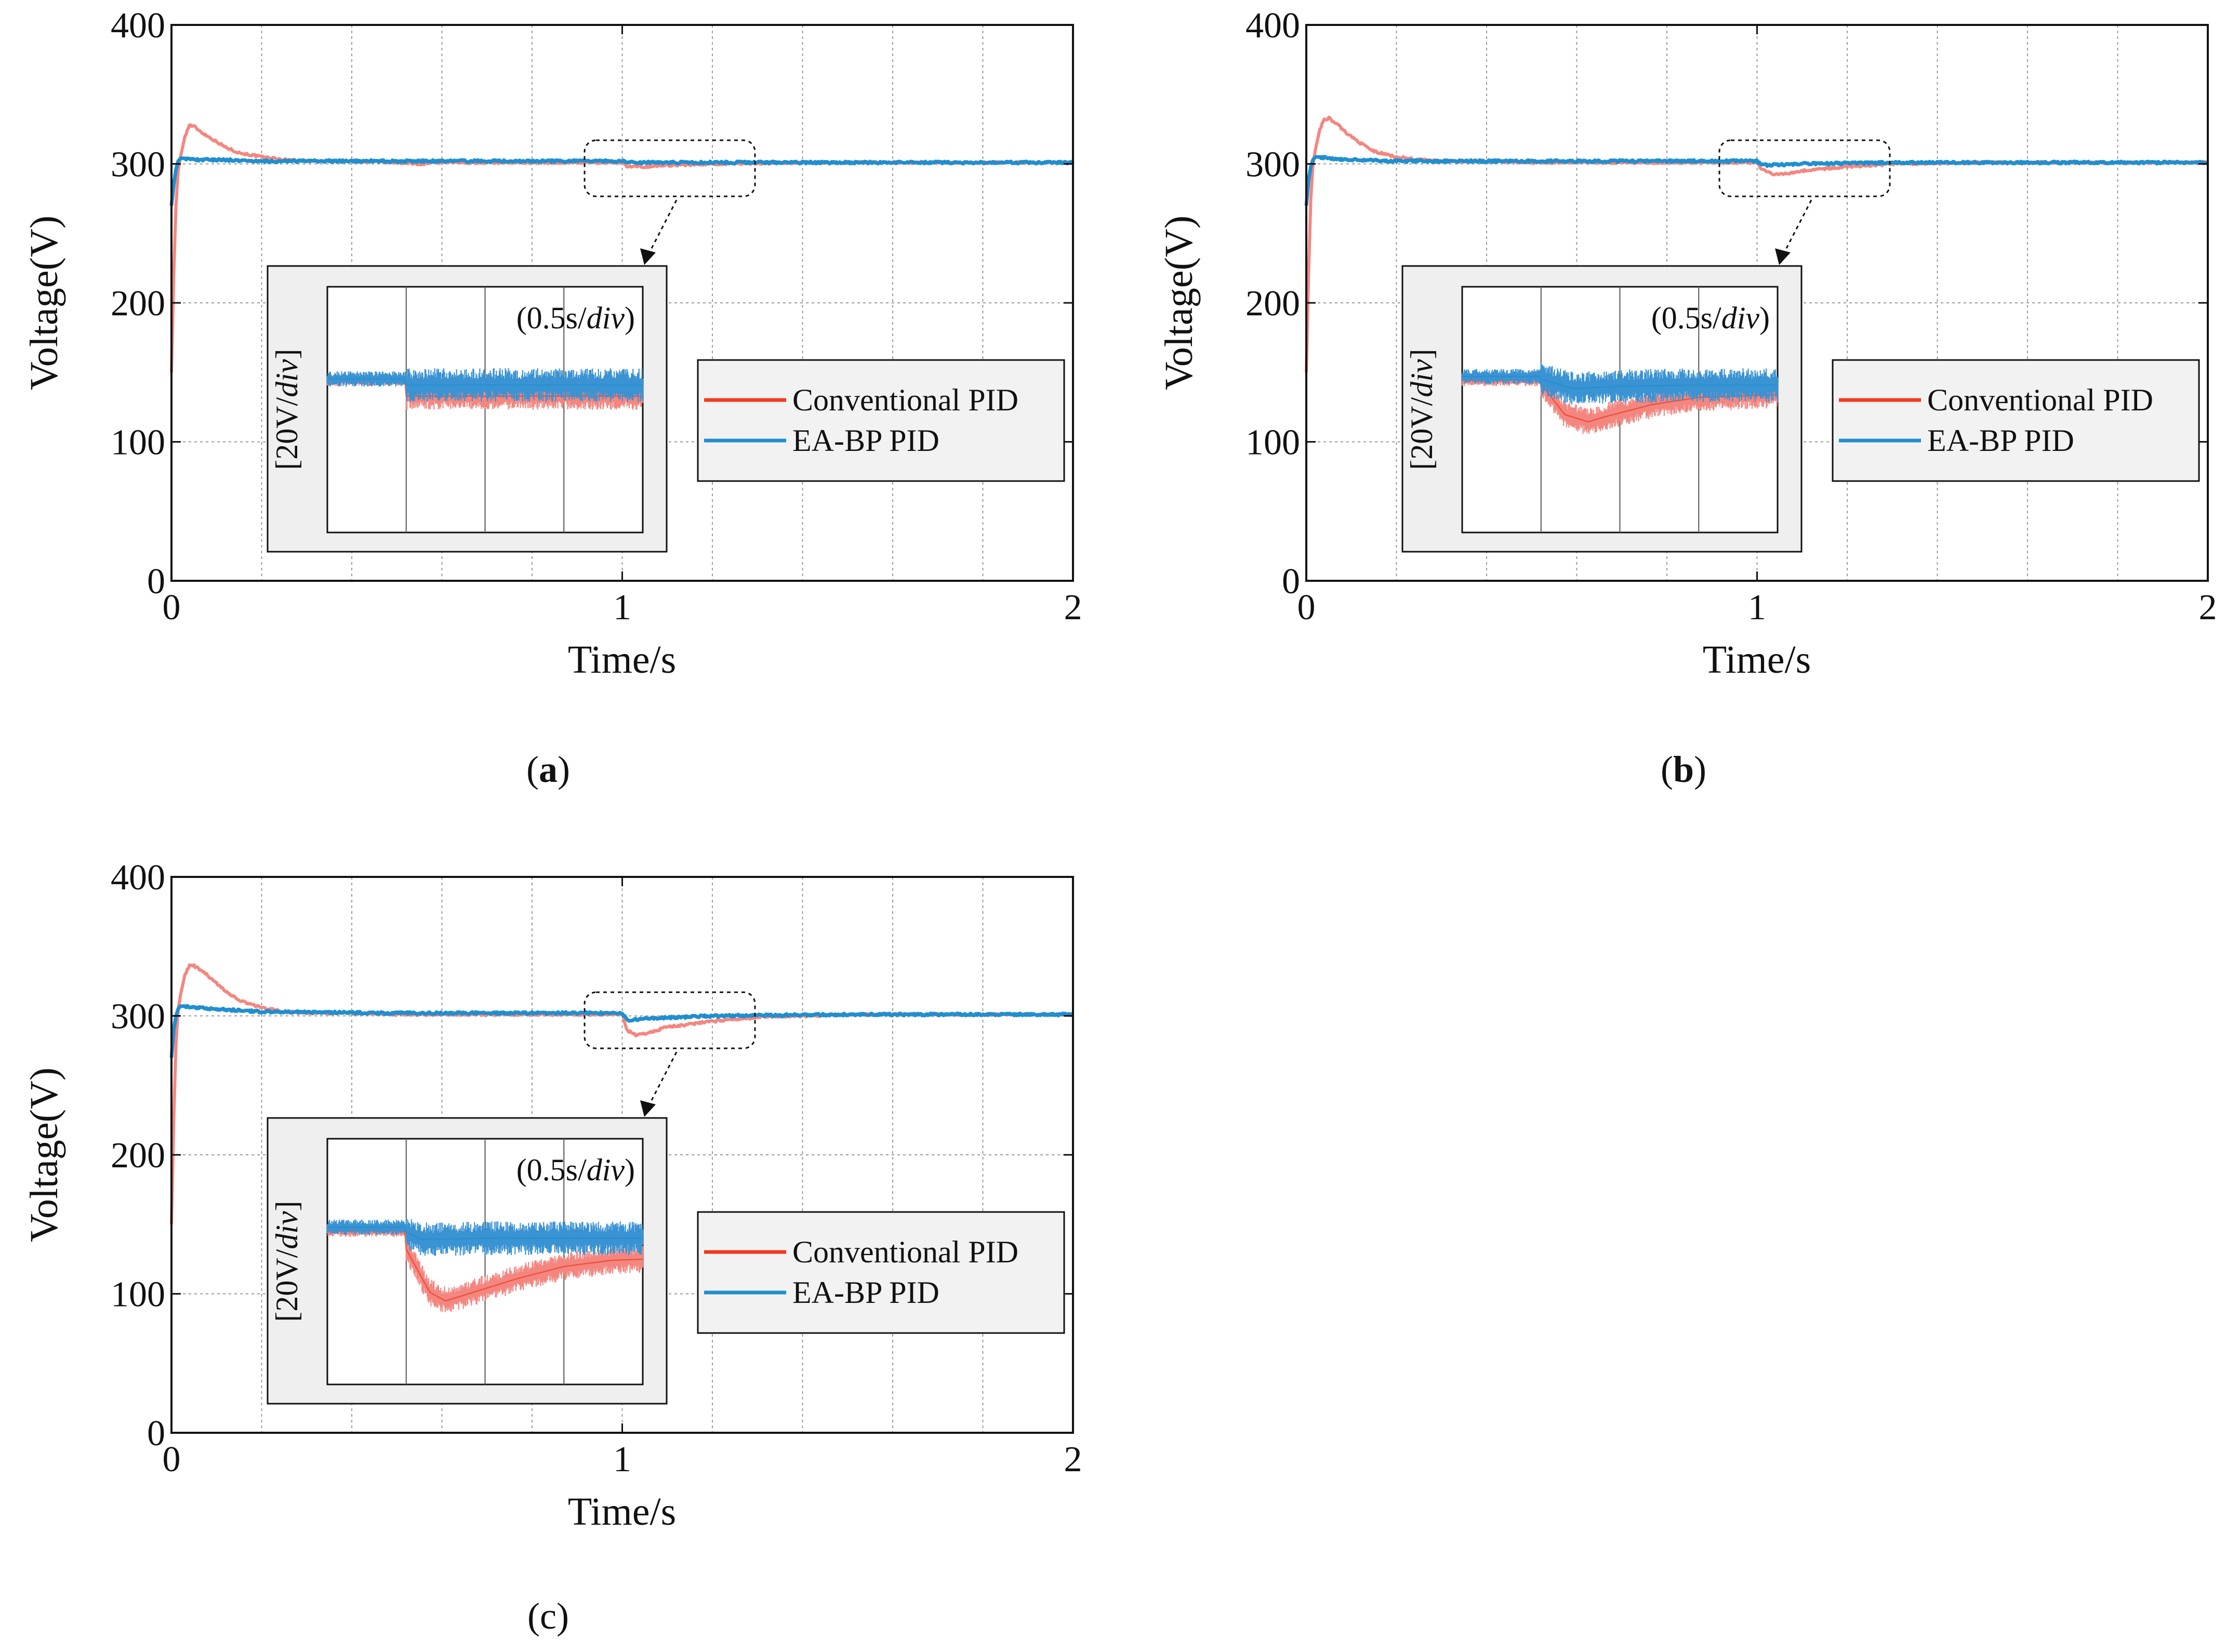  I want to click on caption-letter: c, so click(548, 1616).